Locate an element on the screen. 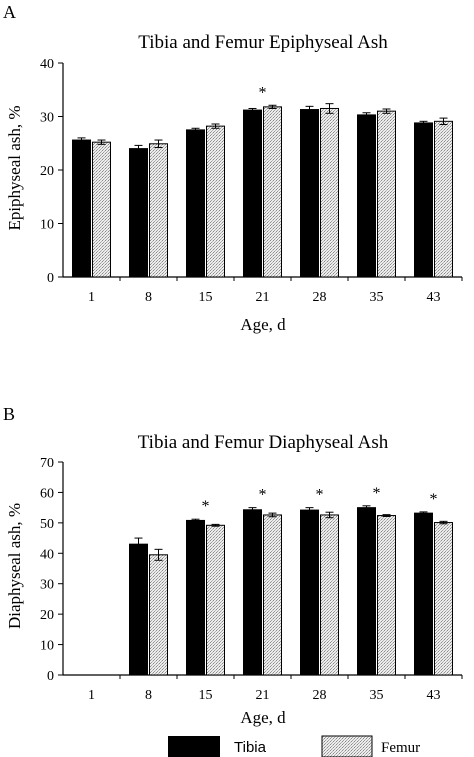  panel-b-label: B is located at coordinates (9, 414).